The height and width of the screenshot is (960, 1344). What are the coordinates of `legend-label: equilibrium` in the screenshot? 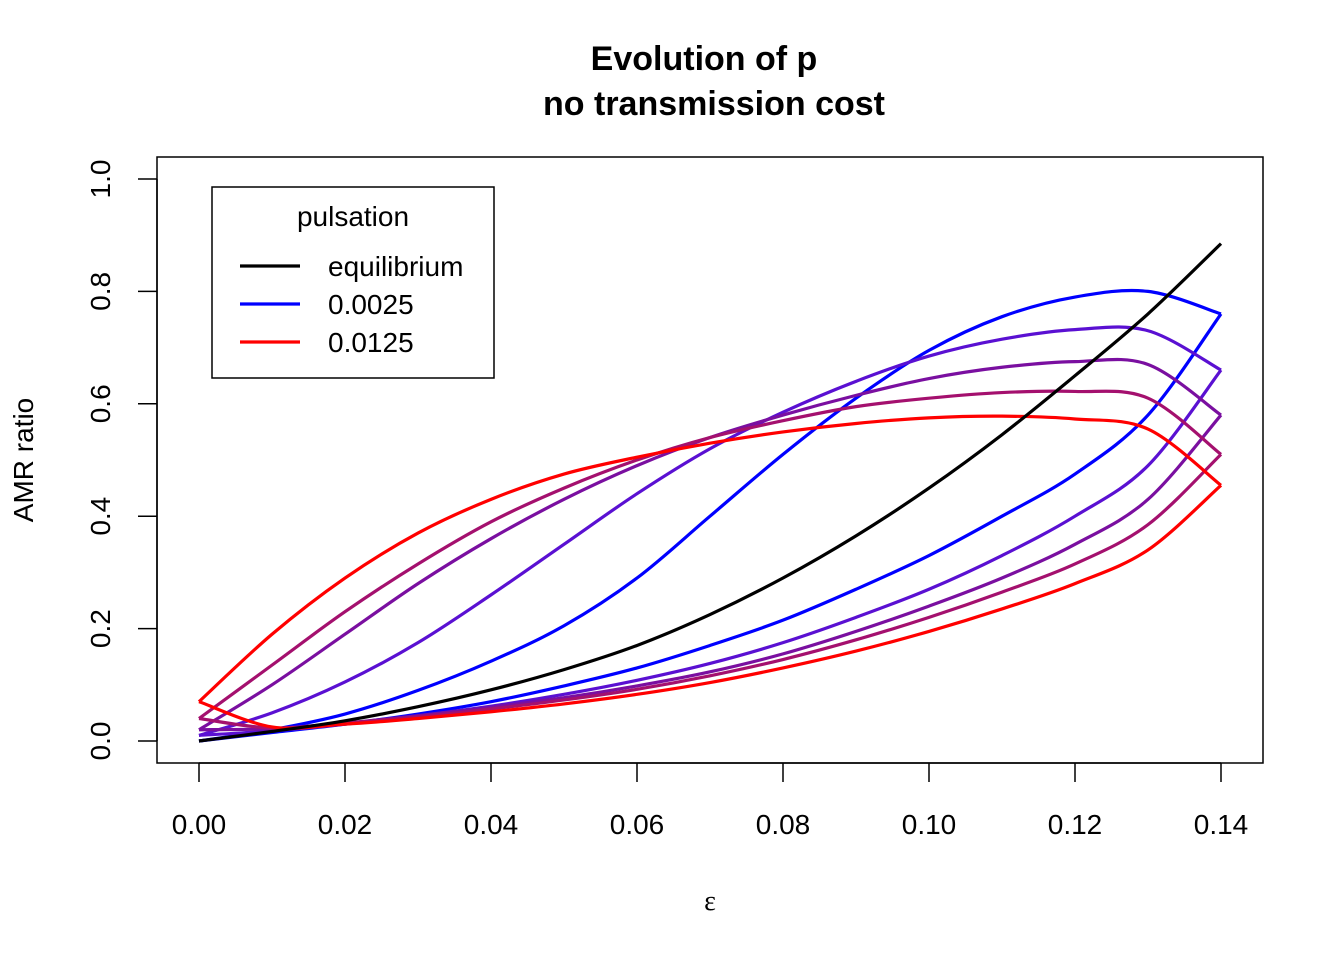 It's located at (395, 266).